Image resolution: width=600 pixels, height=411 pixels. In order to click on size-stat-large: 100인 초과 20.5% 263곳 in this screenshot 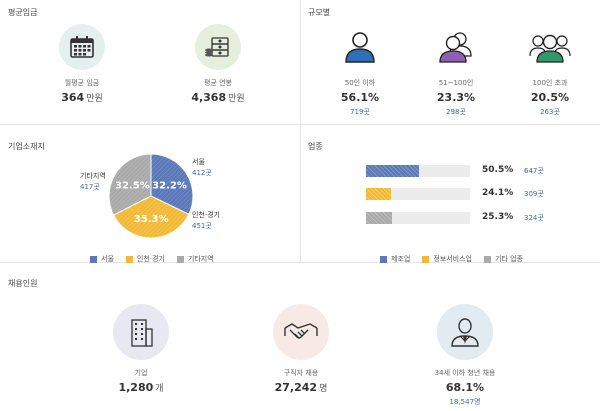, I will do `click(550, 70)`.